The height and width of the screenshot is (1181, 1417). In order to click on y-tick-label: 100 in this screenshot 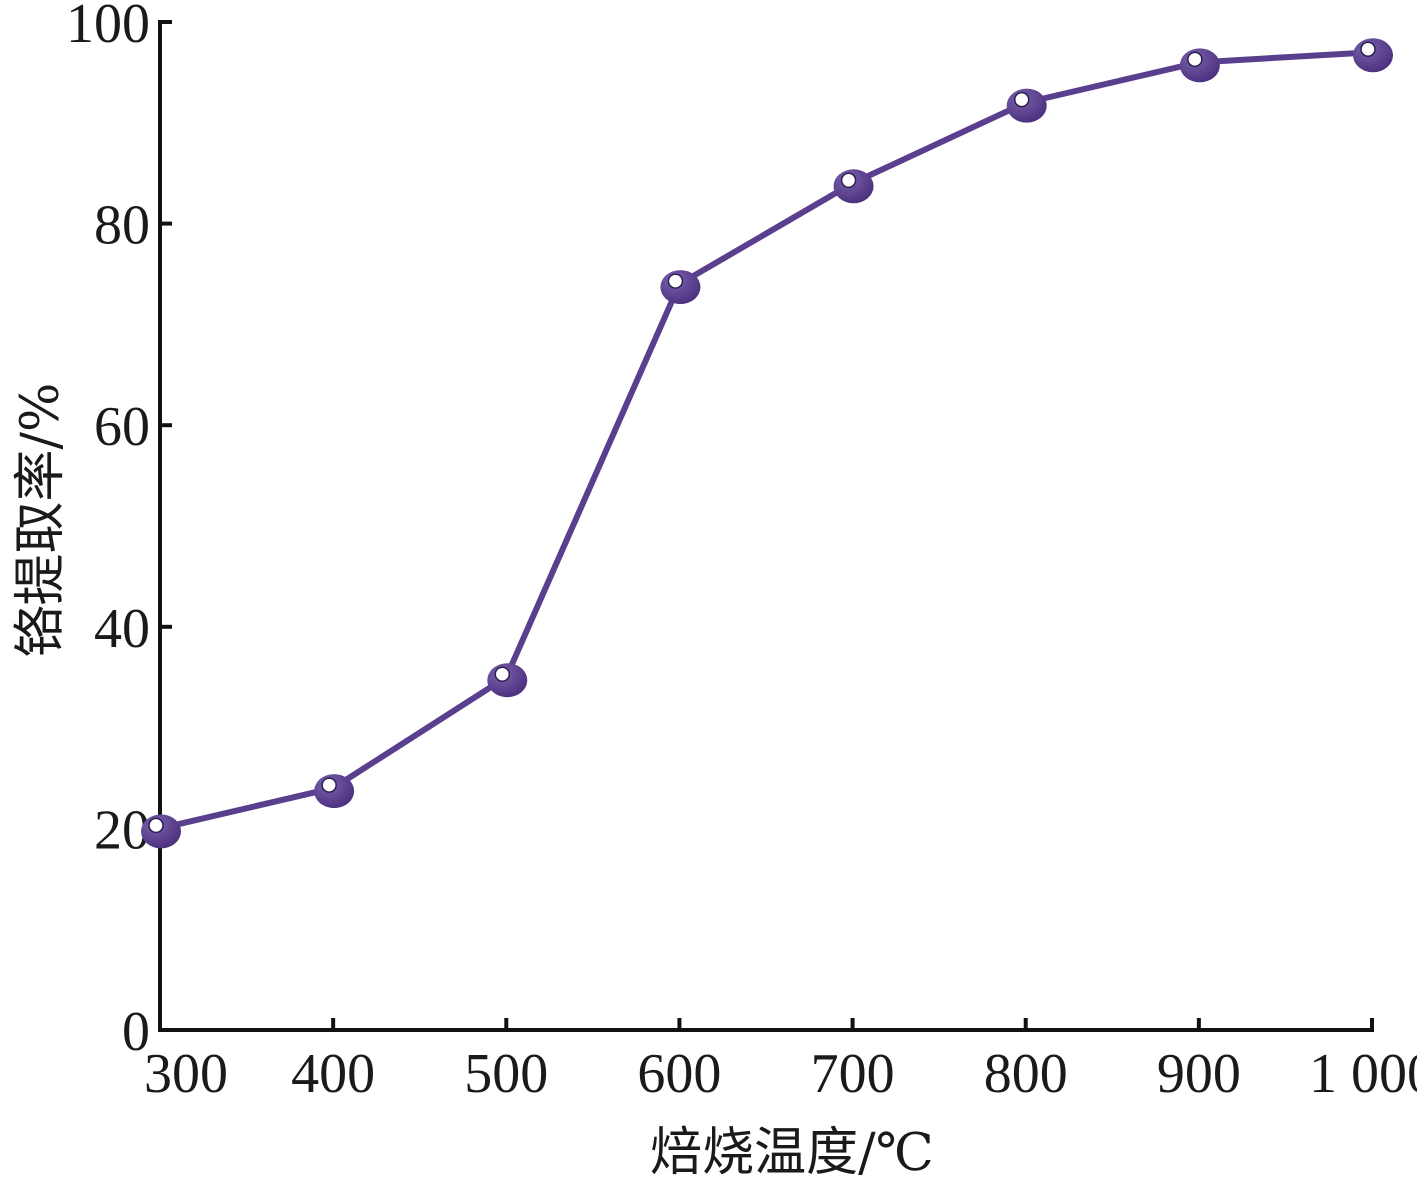, I will do `click(108, 27)`.